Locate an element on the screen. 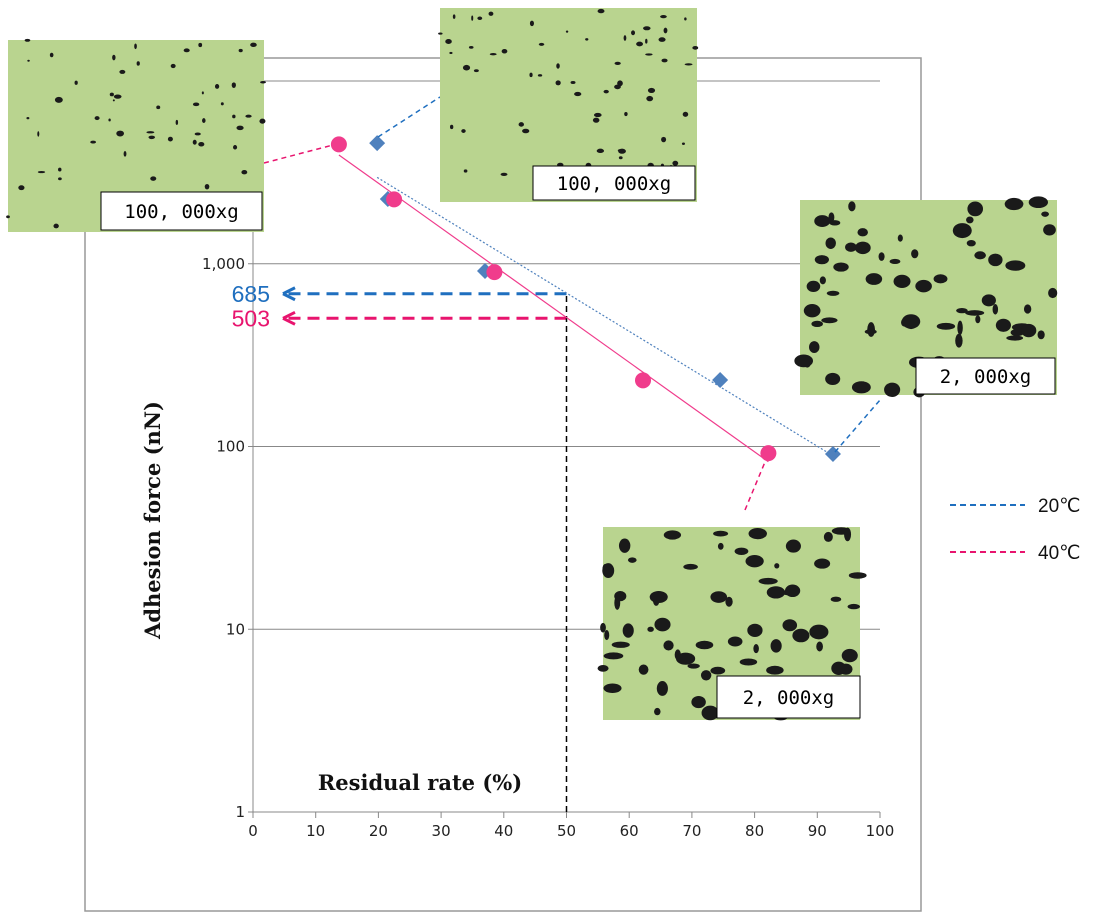 The width and height of the screenshot is (1101, 912). x-tick-label: 80 is located at coordinates (754, 831).